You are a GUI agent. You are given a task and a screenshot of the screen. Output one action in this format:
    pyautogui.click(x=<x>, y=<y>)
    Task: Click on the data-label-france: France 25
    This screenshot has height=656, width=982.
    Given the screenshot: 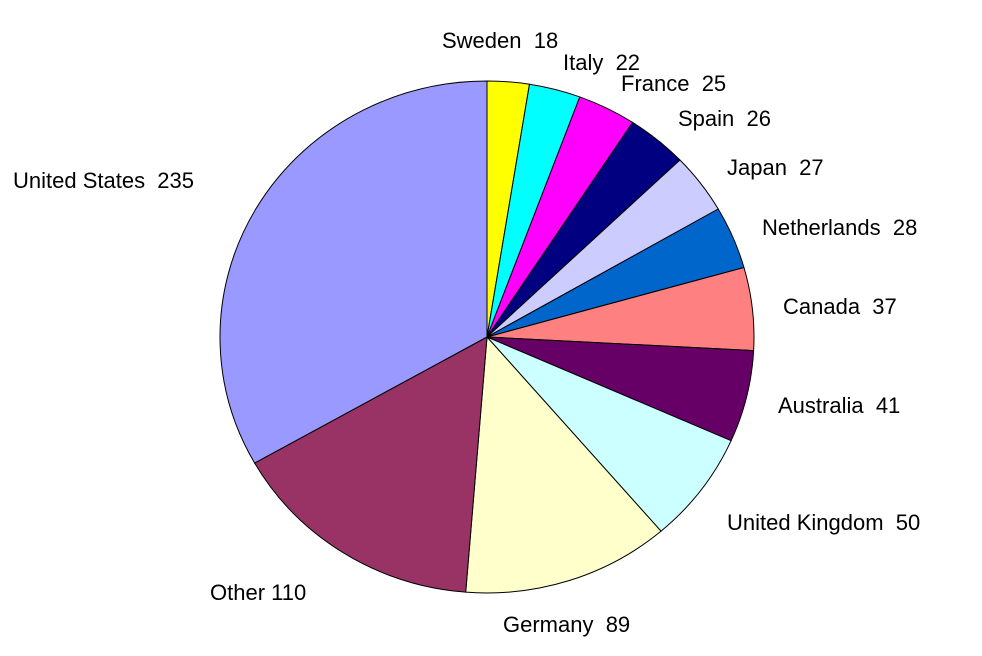 What is the action you would take?
    pyautogui.click(x=673, y=83)
    